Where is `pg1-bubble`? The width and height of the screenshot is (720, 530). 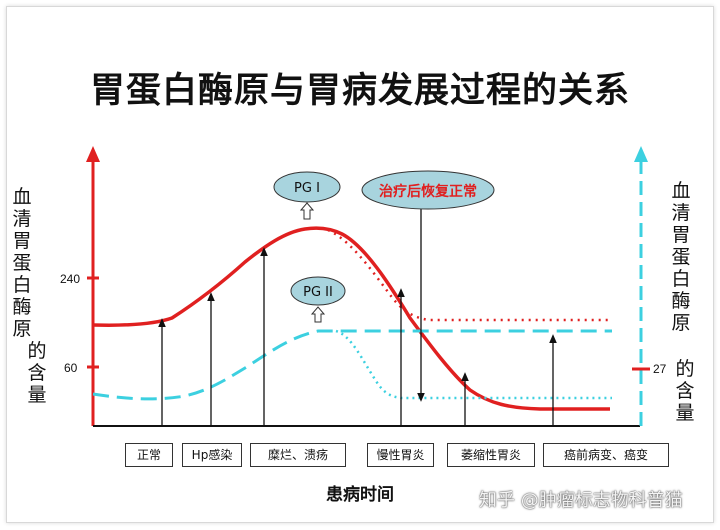 pg1-bubble is located at coordinates (307, 187).